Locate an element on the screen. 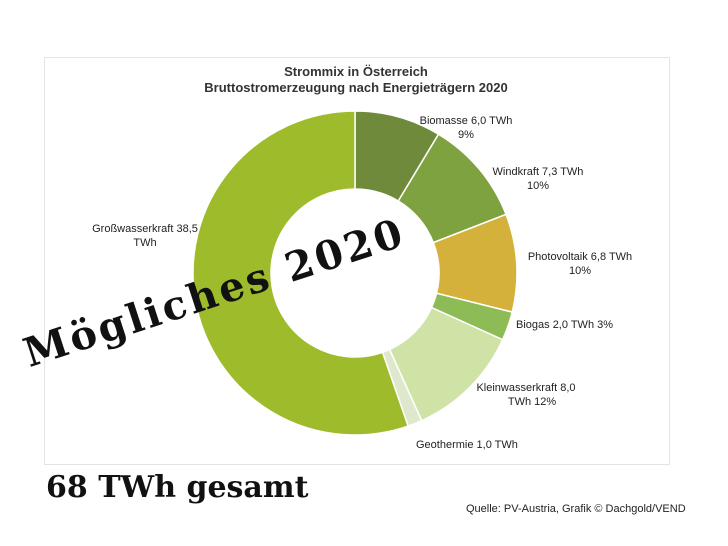  slice-label-1: Windkraft 7,3 TWh is located at coordinates (538, 172).